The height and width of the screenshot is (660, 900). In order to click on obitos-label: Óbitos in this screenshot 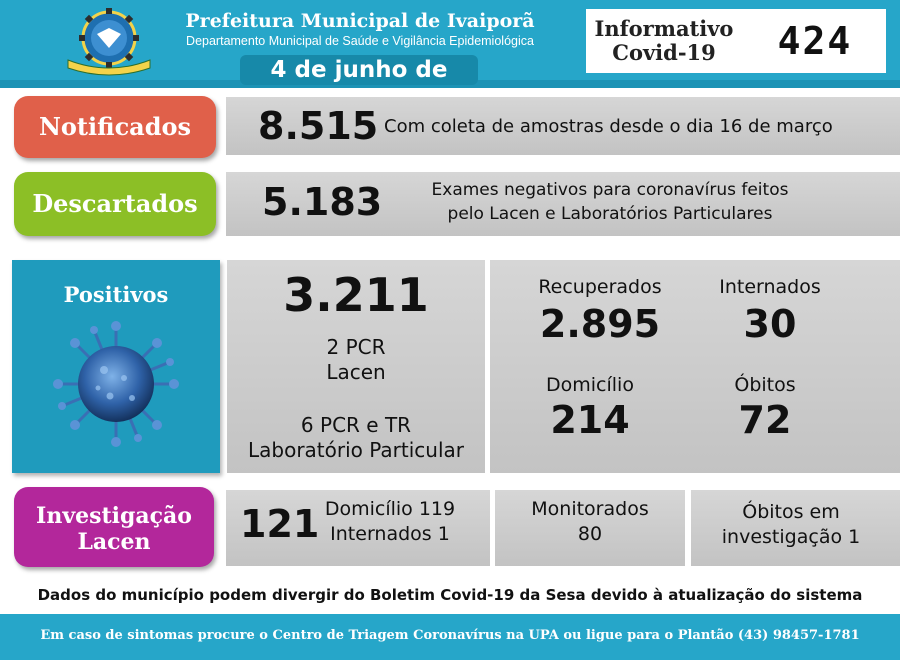, I will do `click(765, 385)`.